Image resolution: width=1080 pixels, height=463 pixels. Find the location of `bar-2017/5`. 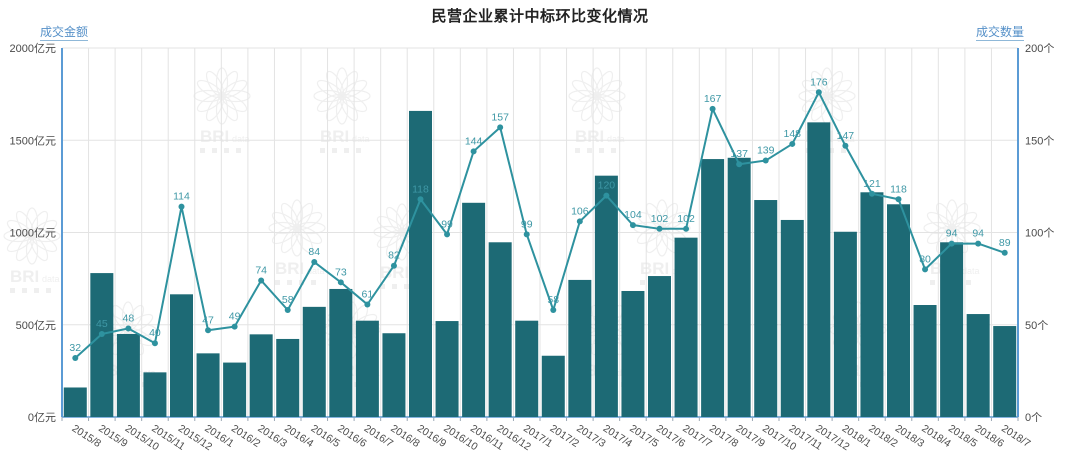

bar-2017/5 is located at coordinates (633, 353).